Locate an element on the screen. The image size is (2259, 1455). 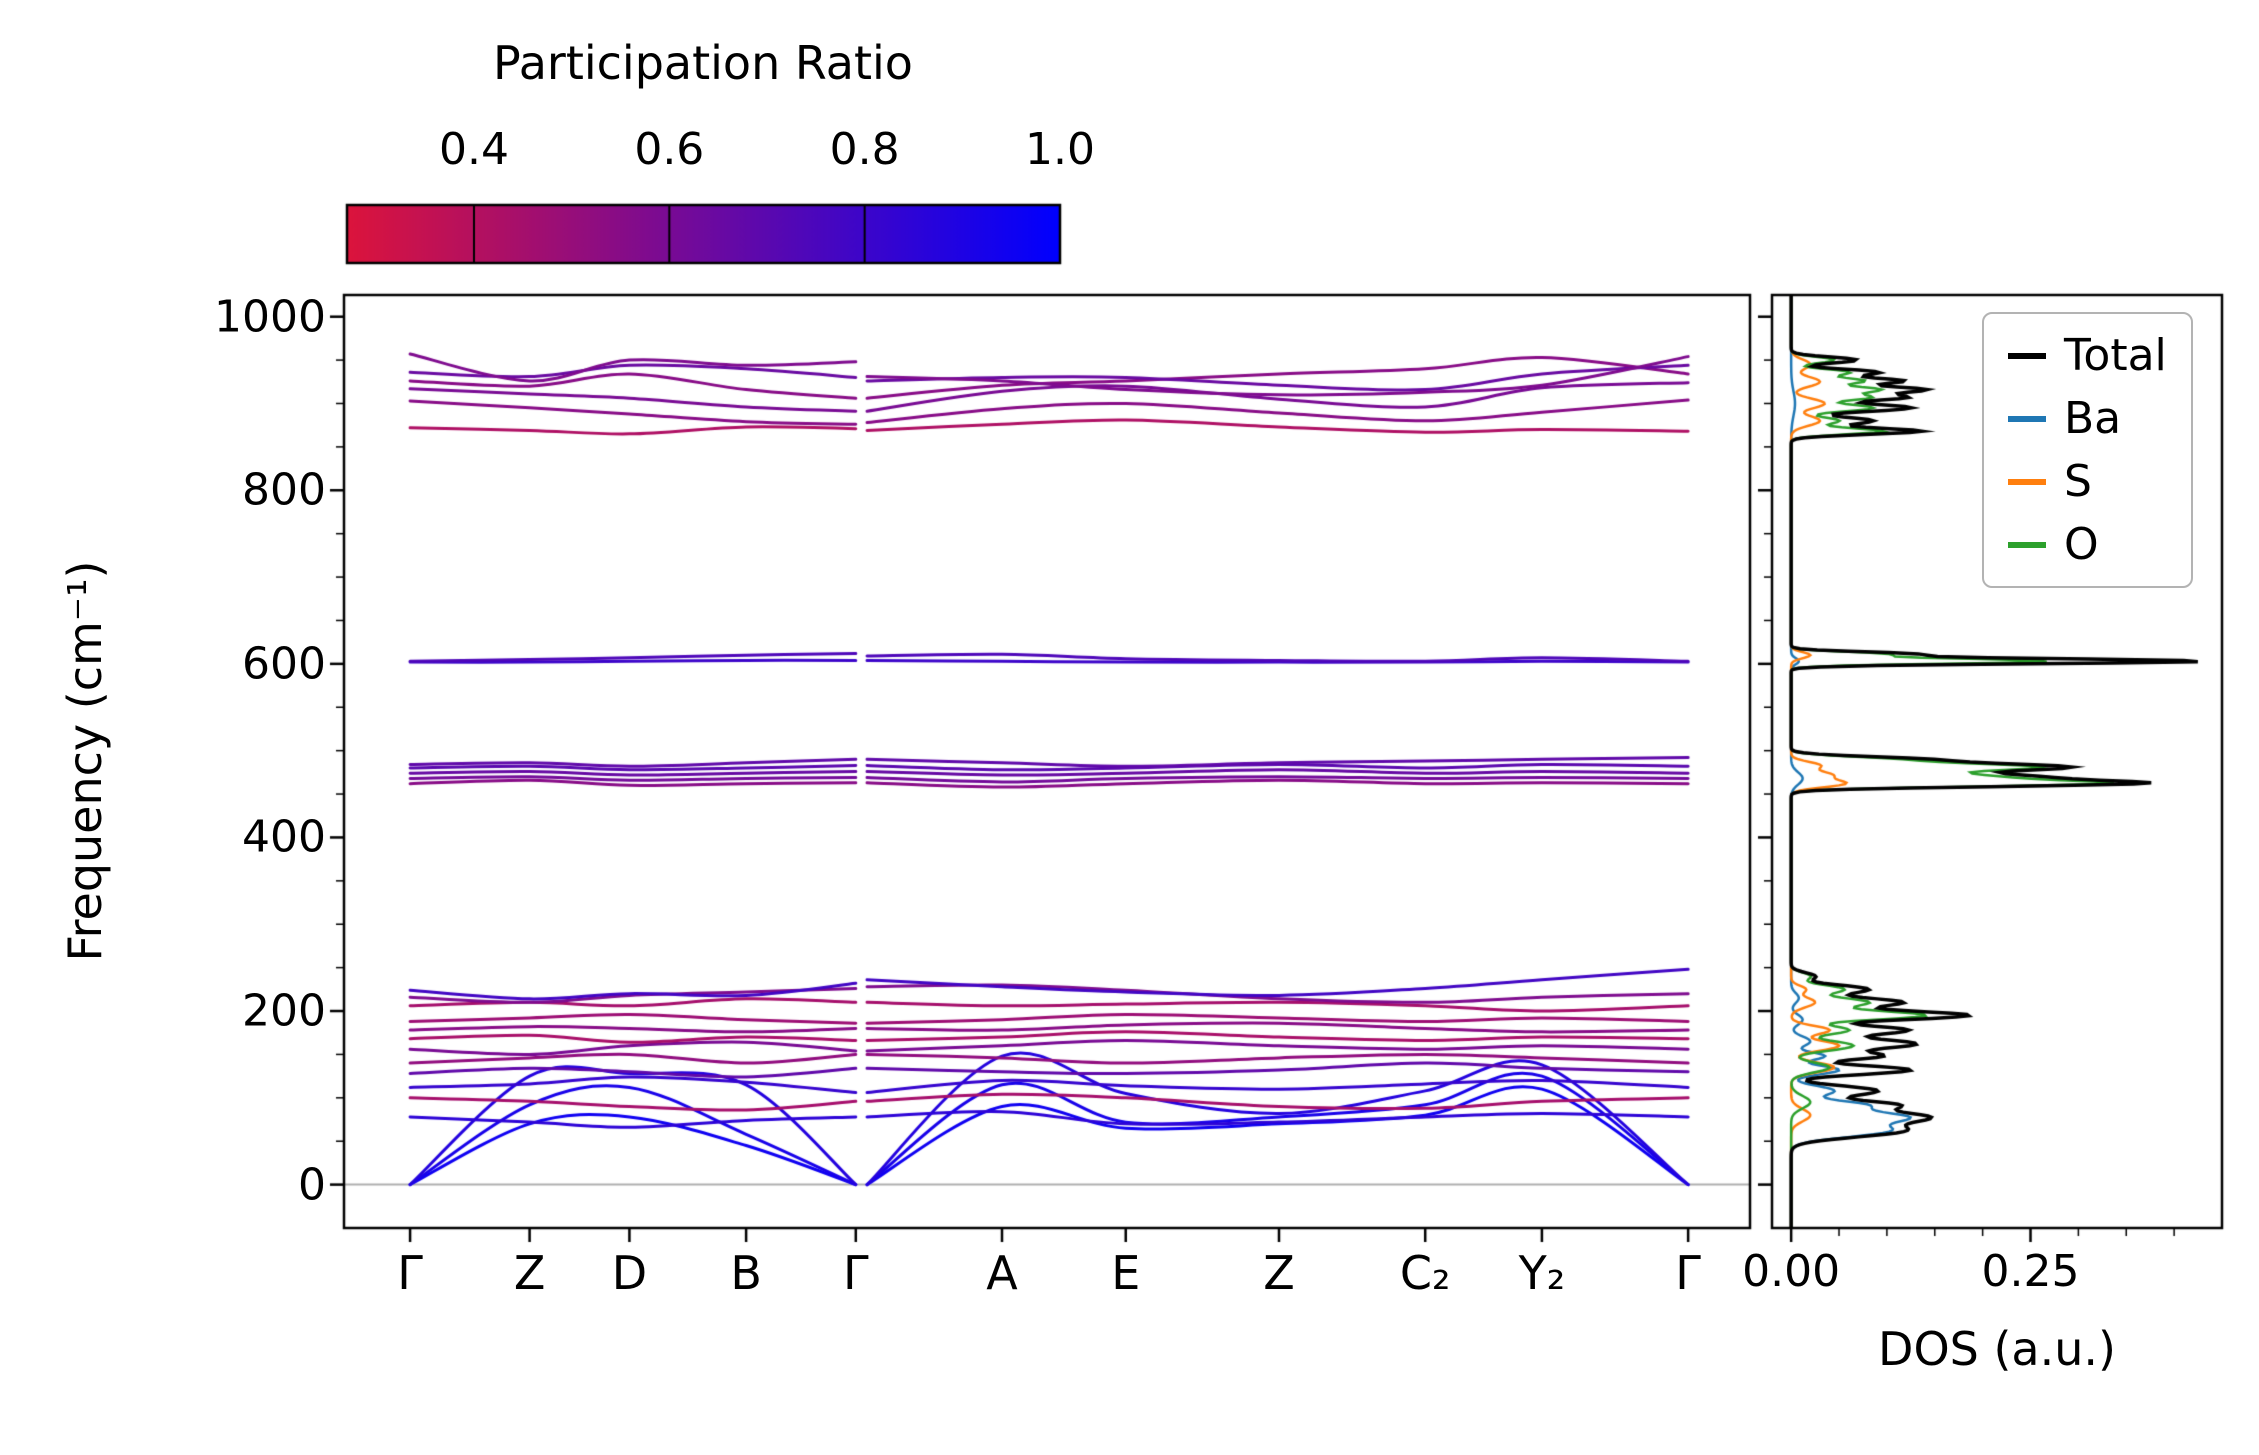
colorbar-tick-label: 0.8 is located at coordinates (864, 149).